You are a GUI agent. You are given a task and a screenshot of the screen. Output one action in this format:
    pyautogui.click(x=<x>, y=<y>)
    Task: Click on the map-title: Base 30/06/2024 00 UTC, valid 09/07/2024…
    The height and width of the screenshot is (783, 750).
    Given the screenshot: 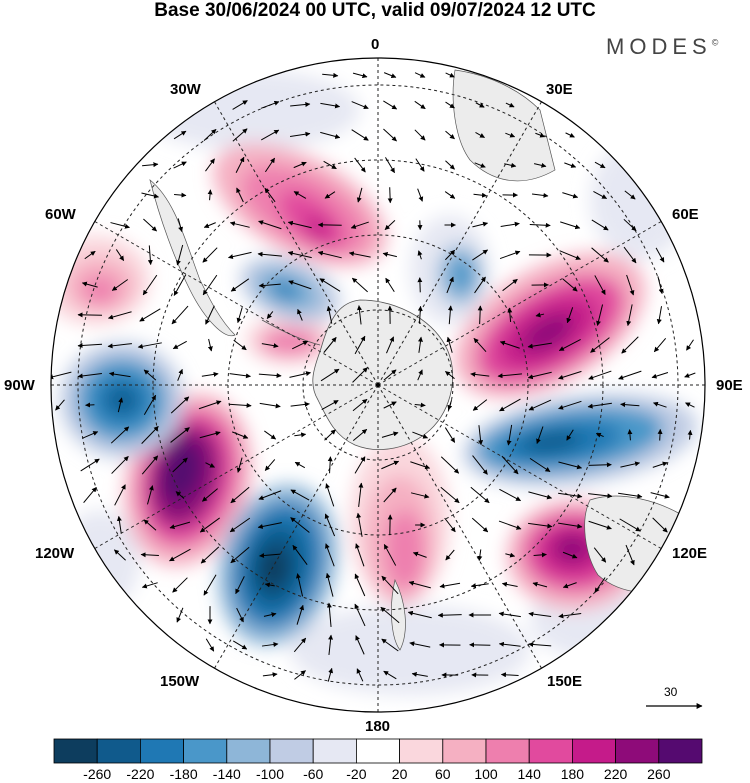 What is the action you would take?
    pyautogui.click(x=375, y=10)
    